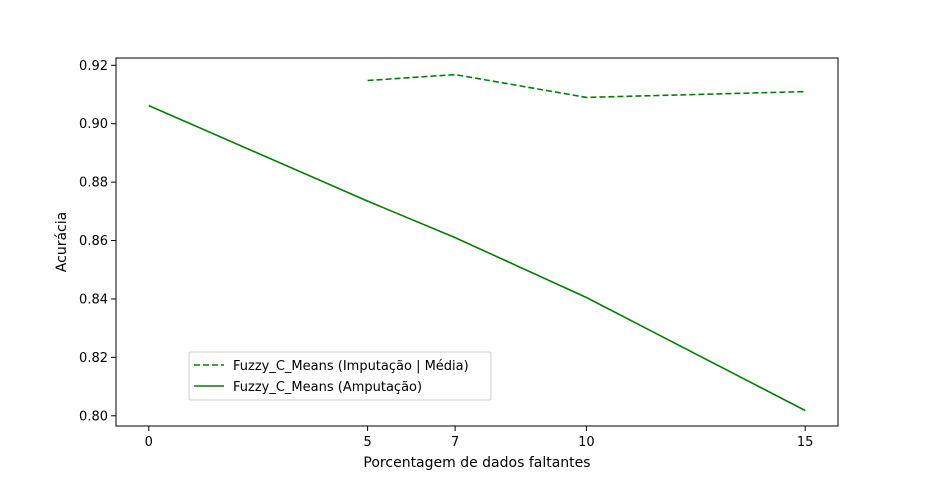  I want to click on x-axis-label: Porcentagem de dados faltantes, so click(476, 463).